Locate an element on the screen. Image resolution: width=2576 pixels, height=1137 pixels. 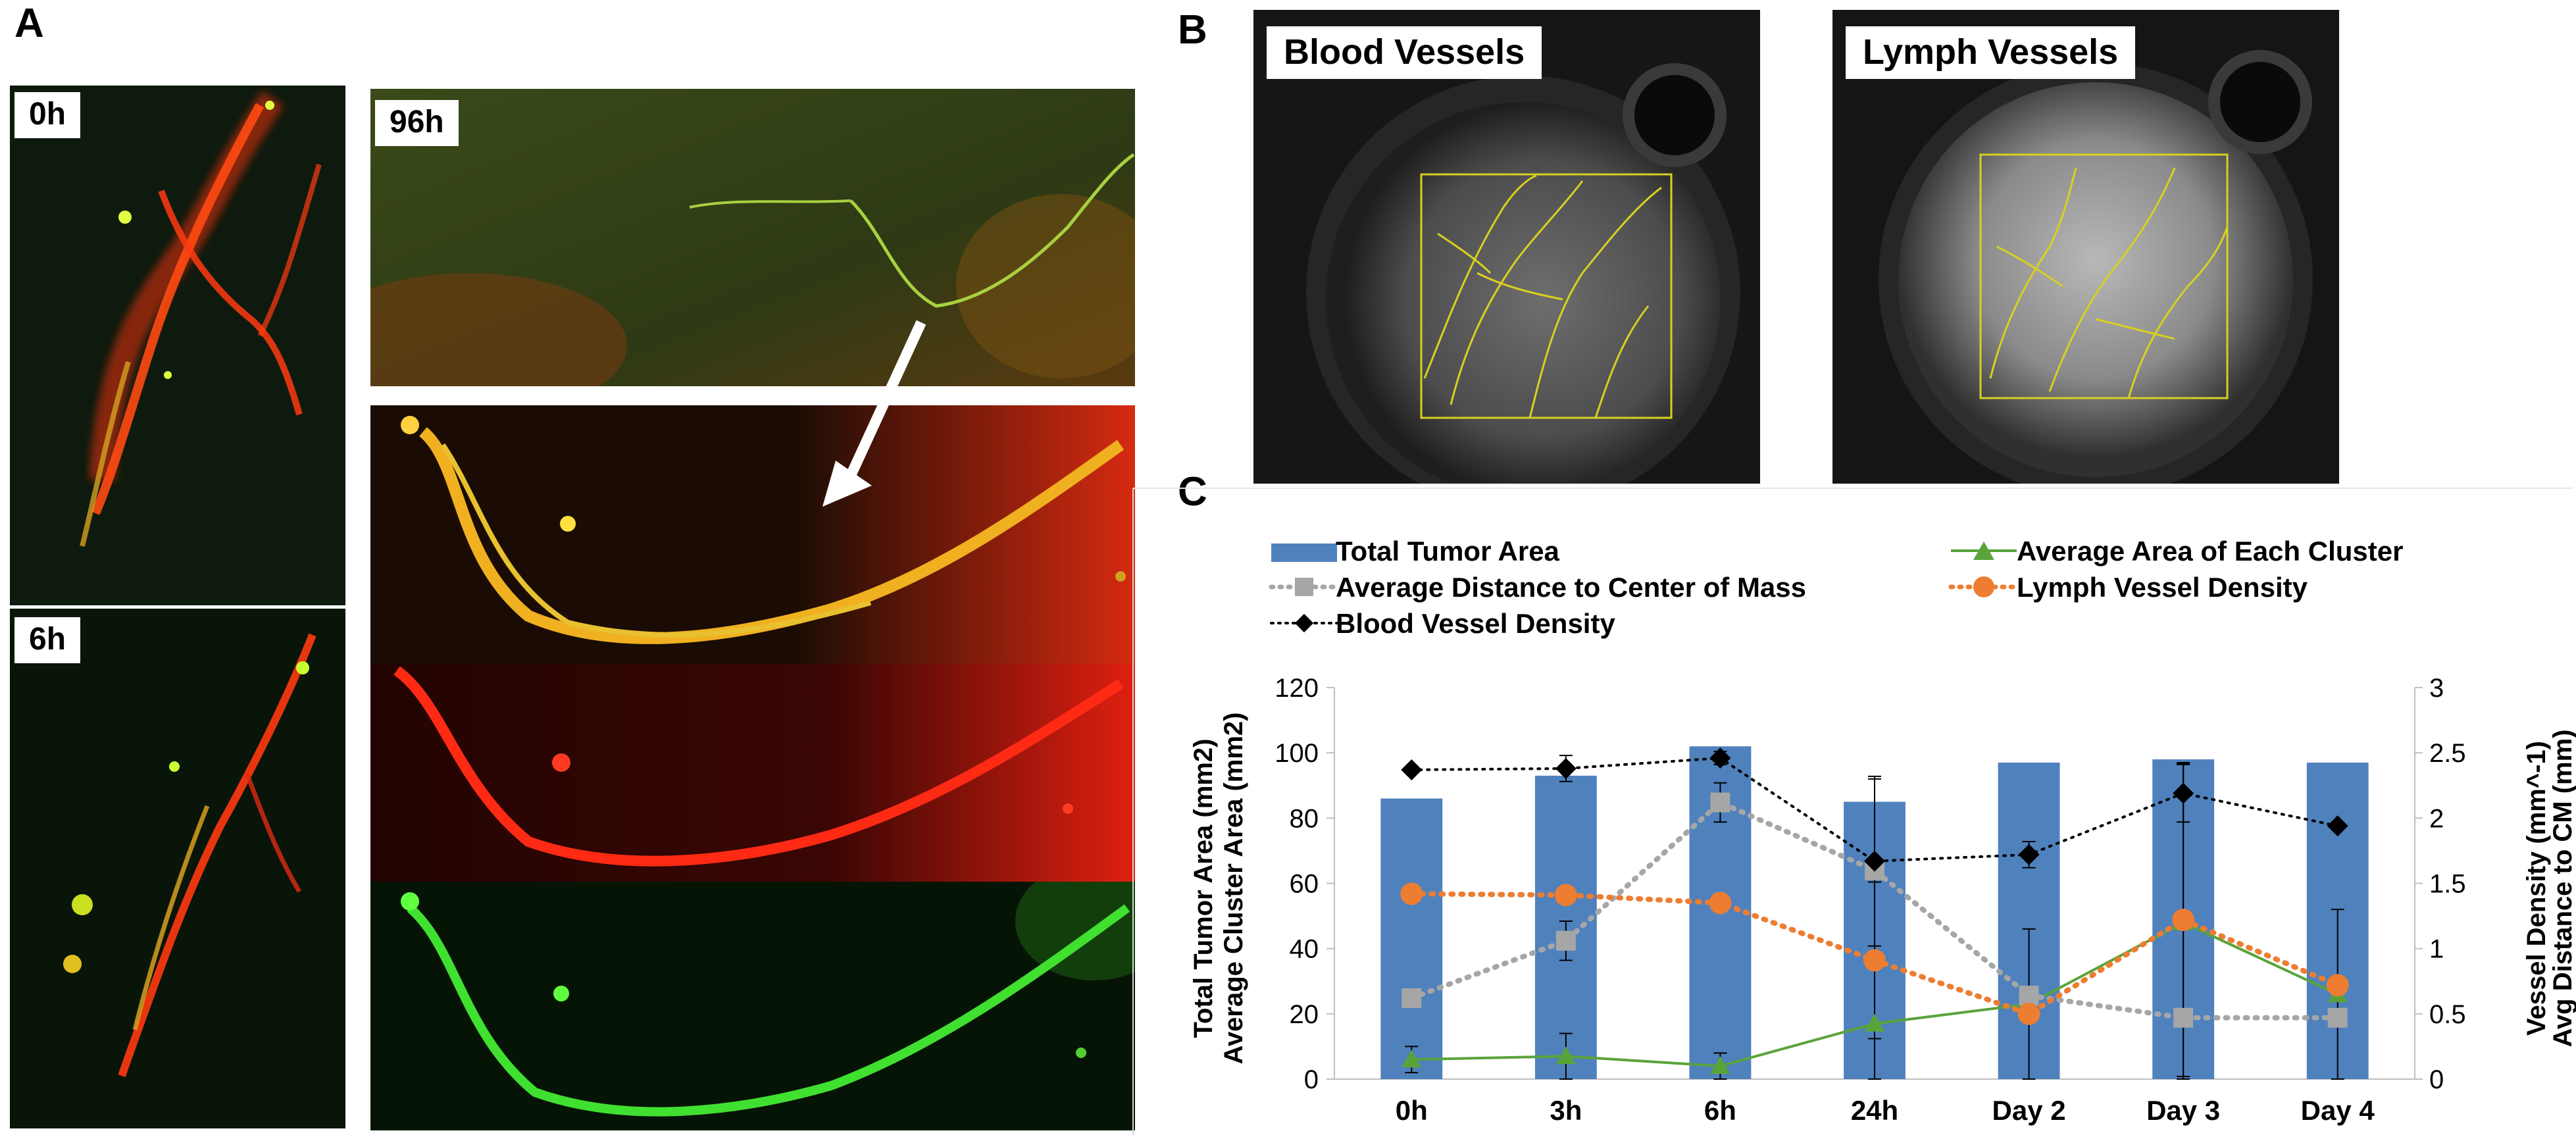
tumor-area-bar is located at coordinates (1411, 938).